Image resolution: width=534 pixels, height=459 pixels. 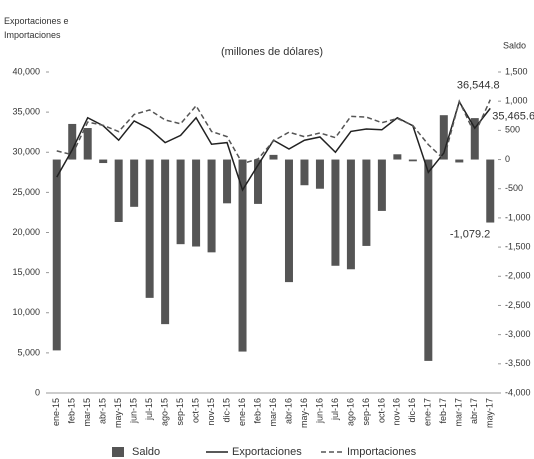 I want to click on y-tick-label: 5,000, so click(x=28, y=352).